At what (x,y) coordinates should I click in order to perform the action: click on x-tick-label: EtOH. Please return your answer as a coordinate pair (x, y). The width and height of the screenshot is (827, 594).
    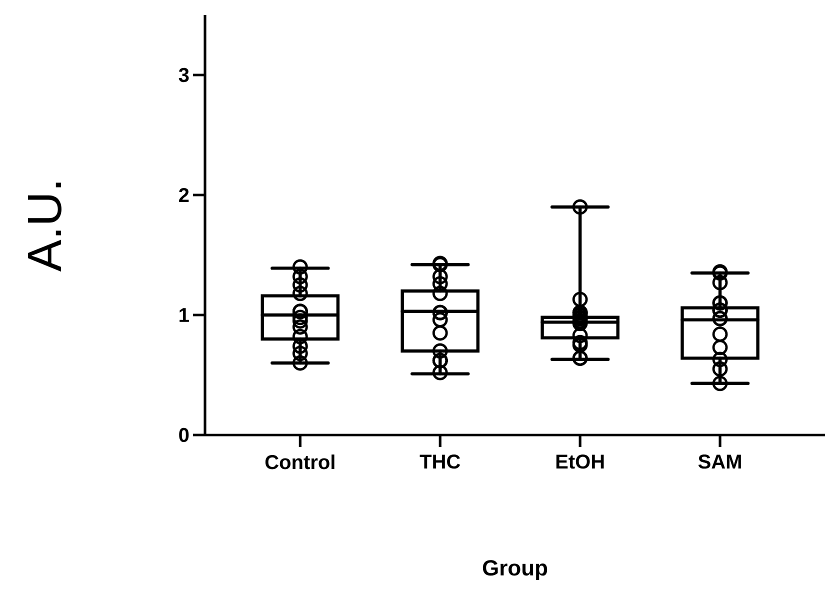
    Looking at the image, I should click on (580, 461).